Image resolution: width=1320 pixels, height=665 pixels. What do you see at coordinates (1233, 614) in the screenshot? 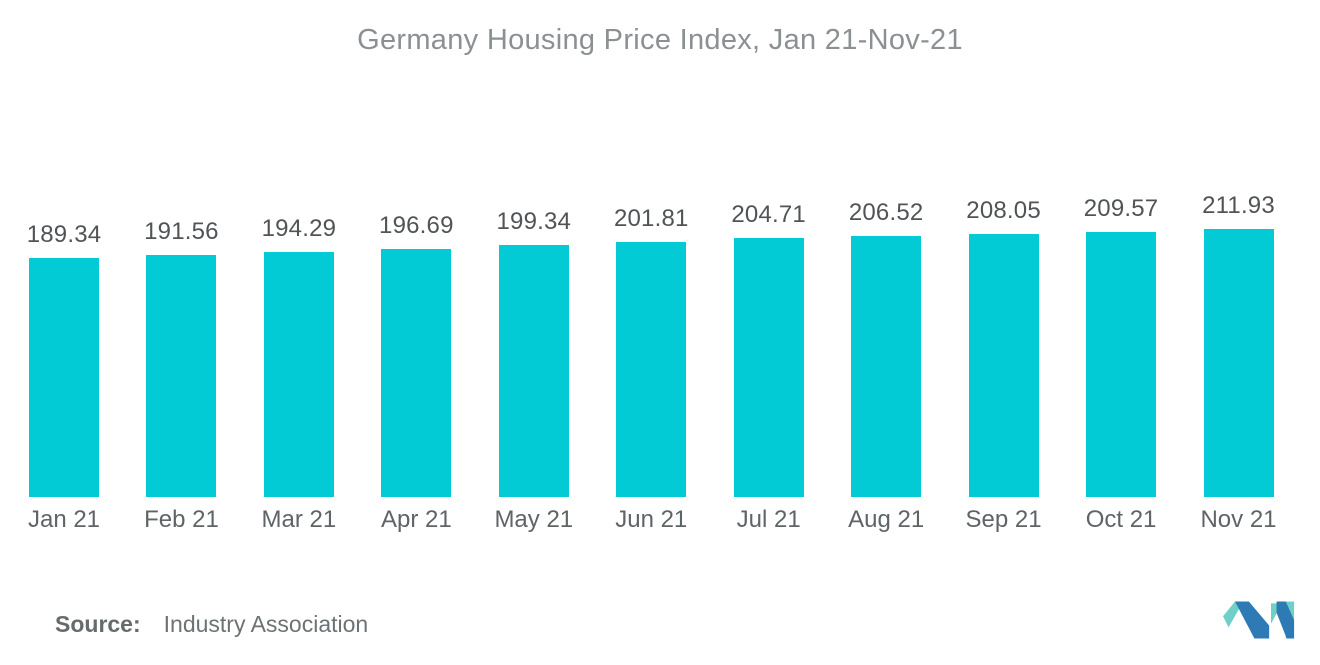
I see `logo-left-teal-stroke` at bounding box center [1233, 614].